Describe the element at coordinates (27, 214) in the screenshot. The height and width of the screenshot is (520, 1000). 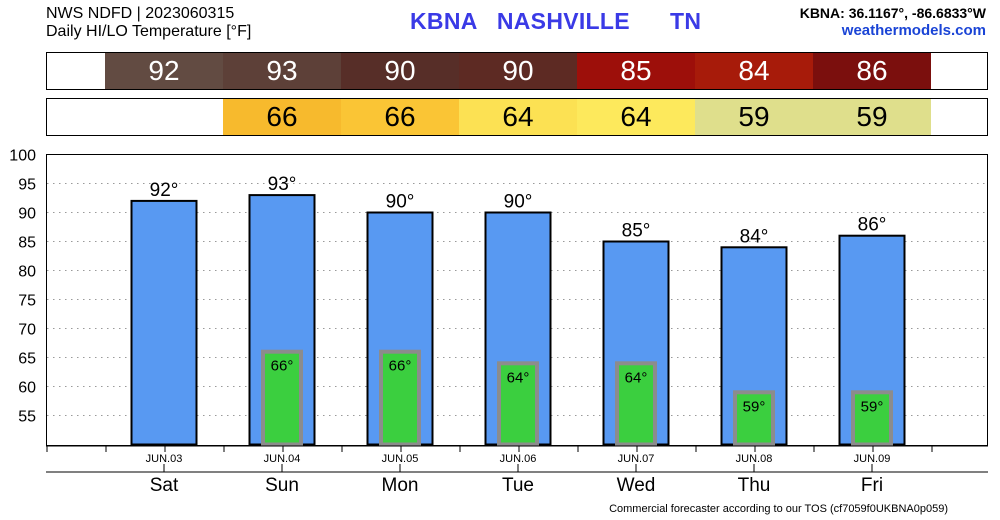
I see `y-tick-label: 90` at that location.